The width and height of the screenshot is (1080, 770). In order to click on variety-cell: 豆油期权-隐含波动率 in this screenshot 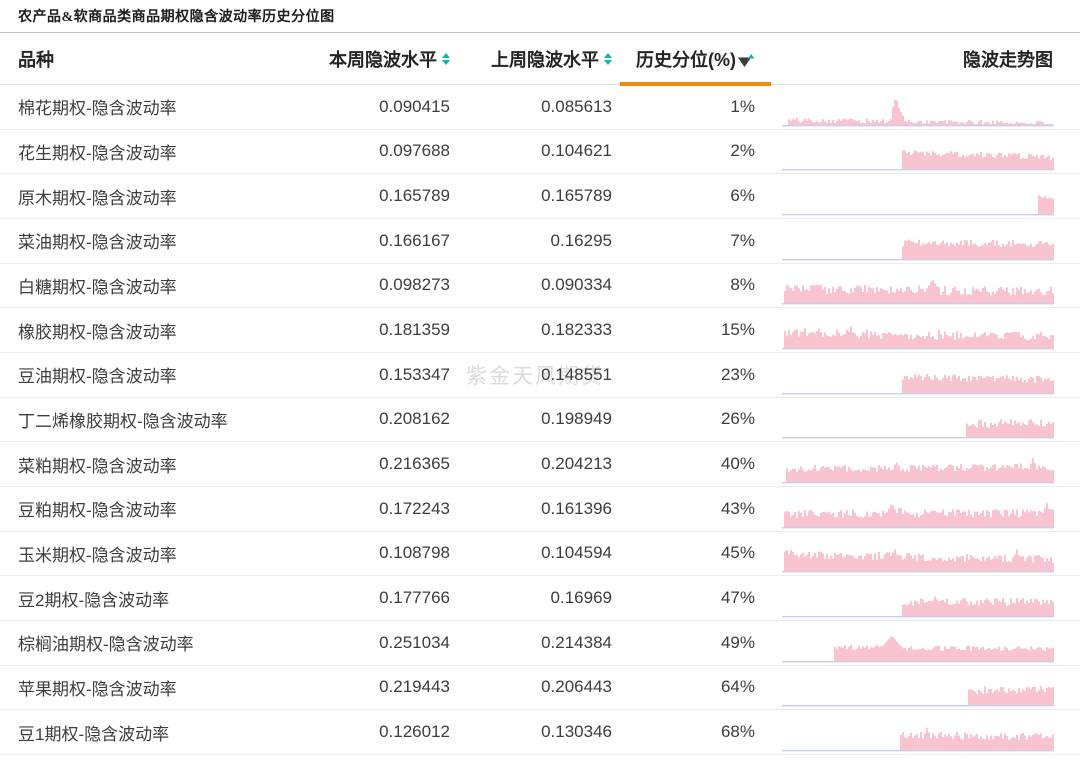, I will do `click(155, 374)`.